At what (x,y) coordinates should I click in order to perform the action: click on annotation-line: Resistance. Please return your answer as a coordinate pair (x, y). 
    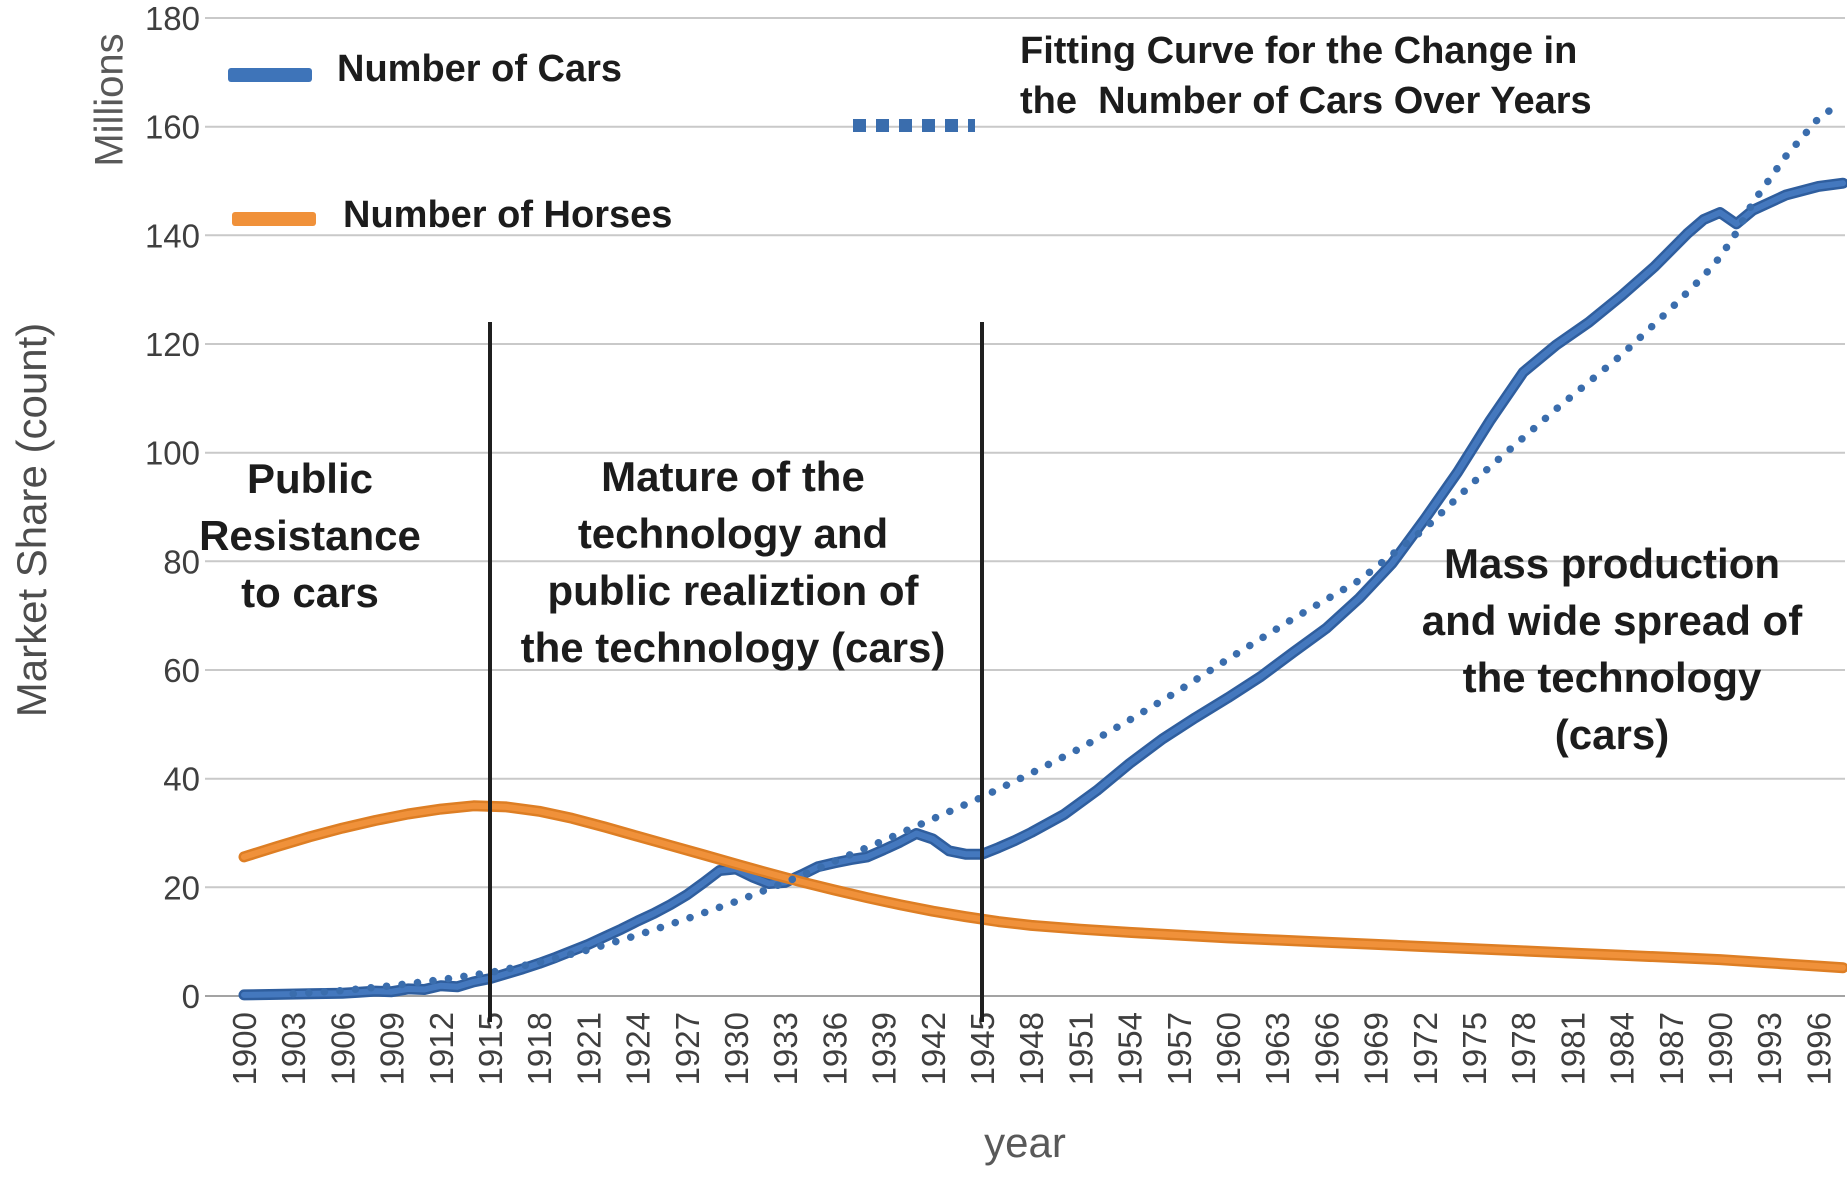
    Looking at the image, I should click on (310, 535).